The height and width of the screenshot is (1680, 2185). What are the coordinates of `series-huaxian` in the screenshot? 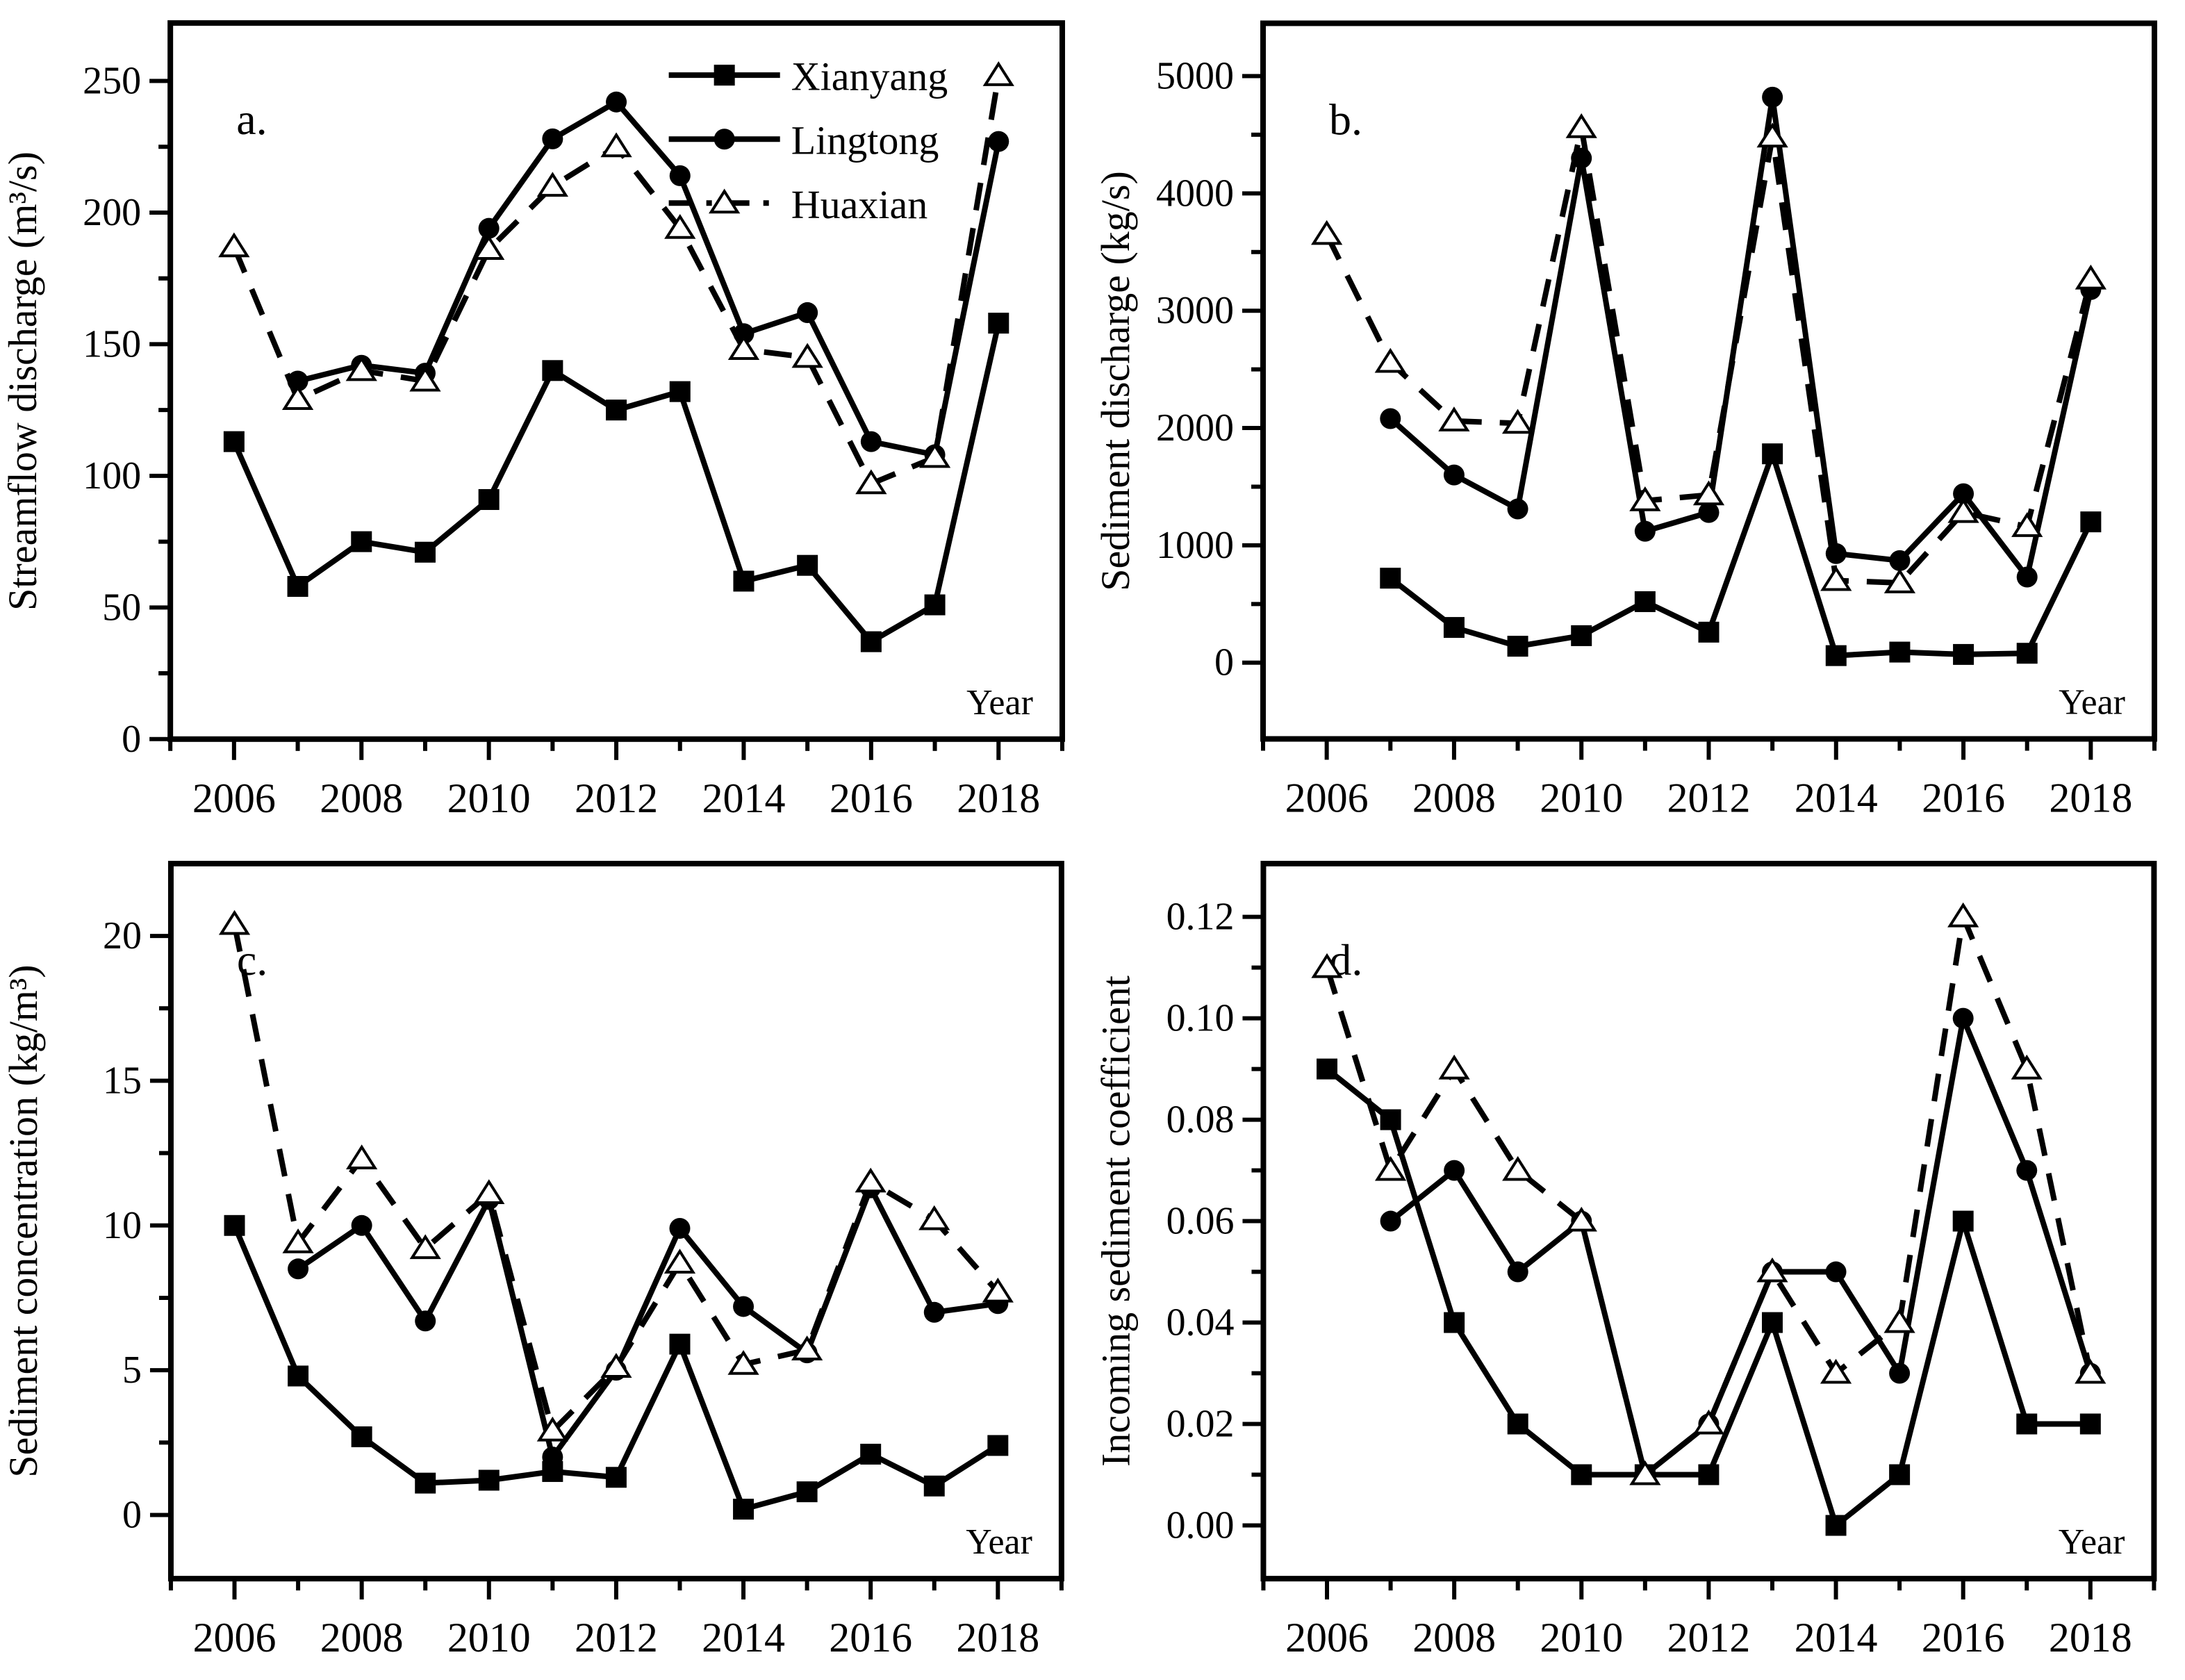 It's located at (1708, 353).